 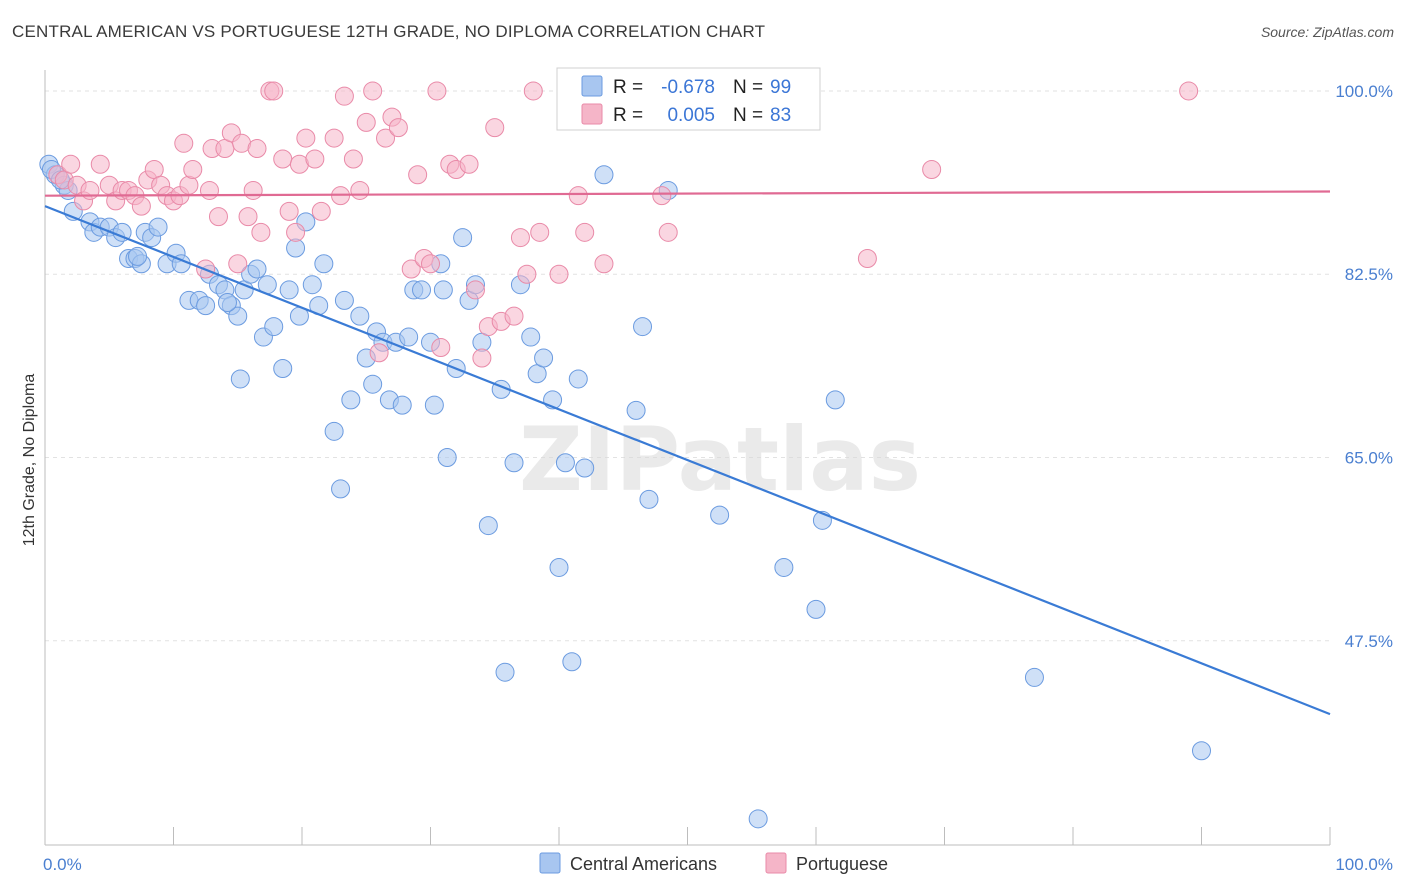 What do you see at coordinates (780, 87) in the screenshot?
I see `legend-n-value: 99` at bounding box center [780, 87].